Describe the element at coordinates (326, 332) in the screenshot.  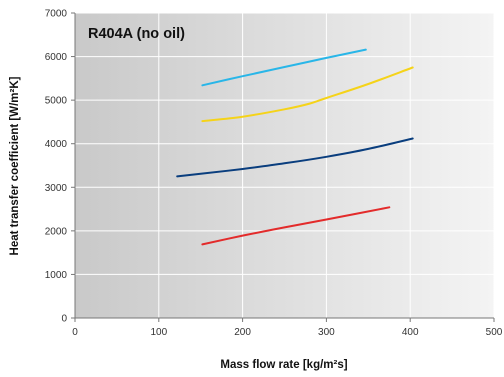
I see `x-tick-label: 300` at that location.